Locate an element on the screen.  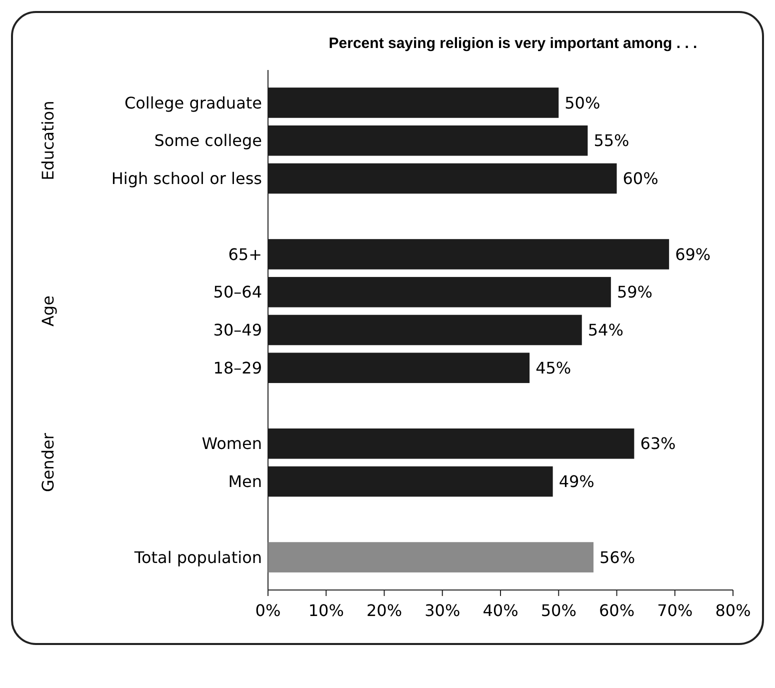
text: Age is located at coordinates (48, 311).